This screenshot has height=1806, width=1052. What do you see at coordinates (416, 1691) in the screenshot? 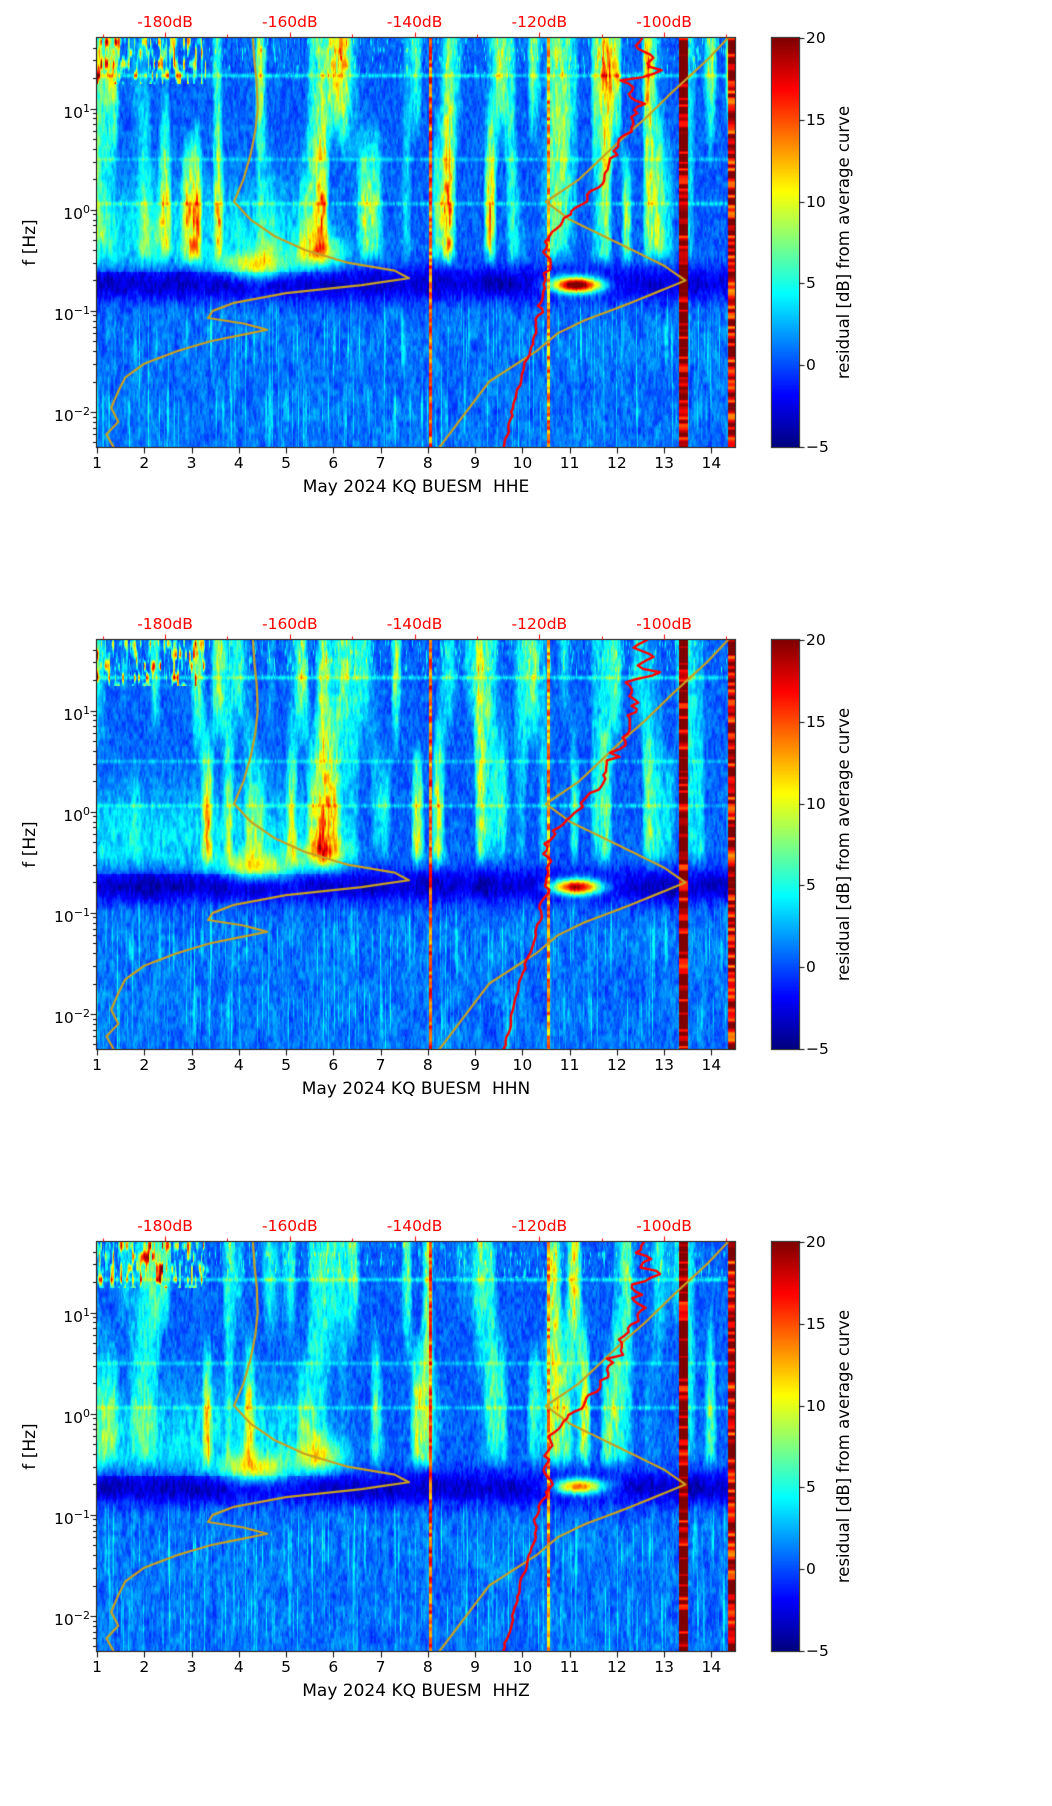
I see `x-axis-title: May 2024 KQ BUESM HHZ` at bounding box center [416, 1691].